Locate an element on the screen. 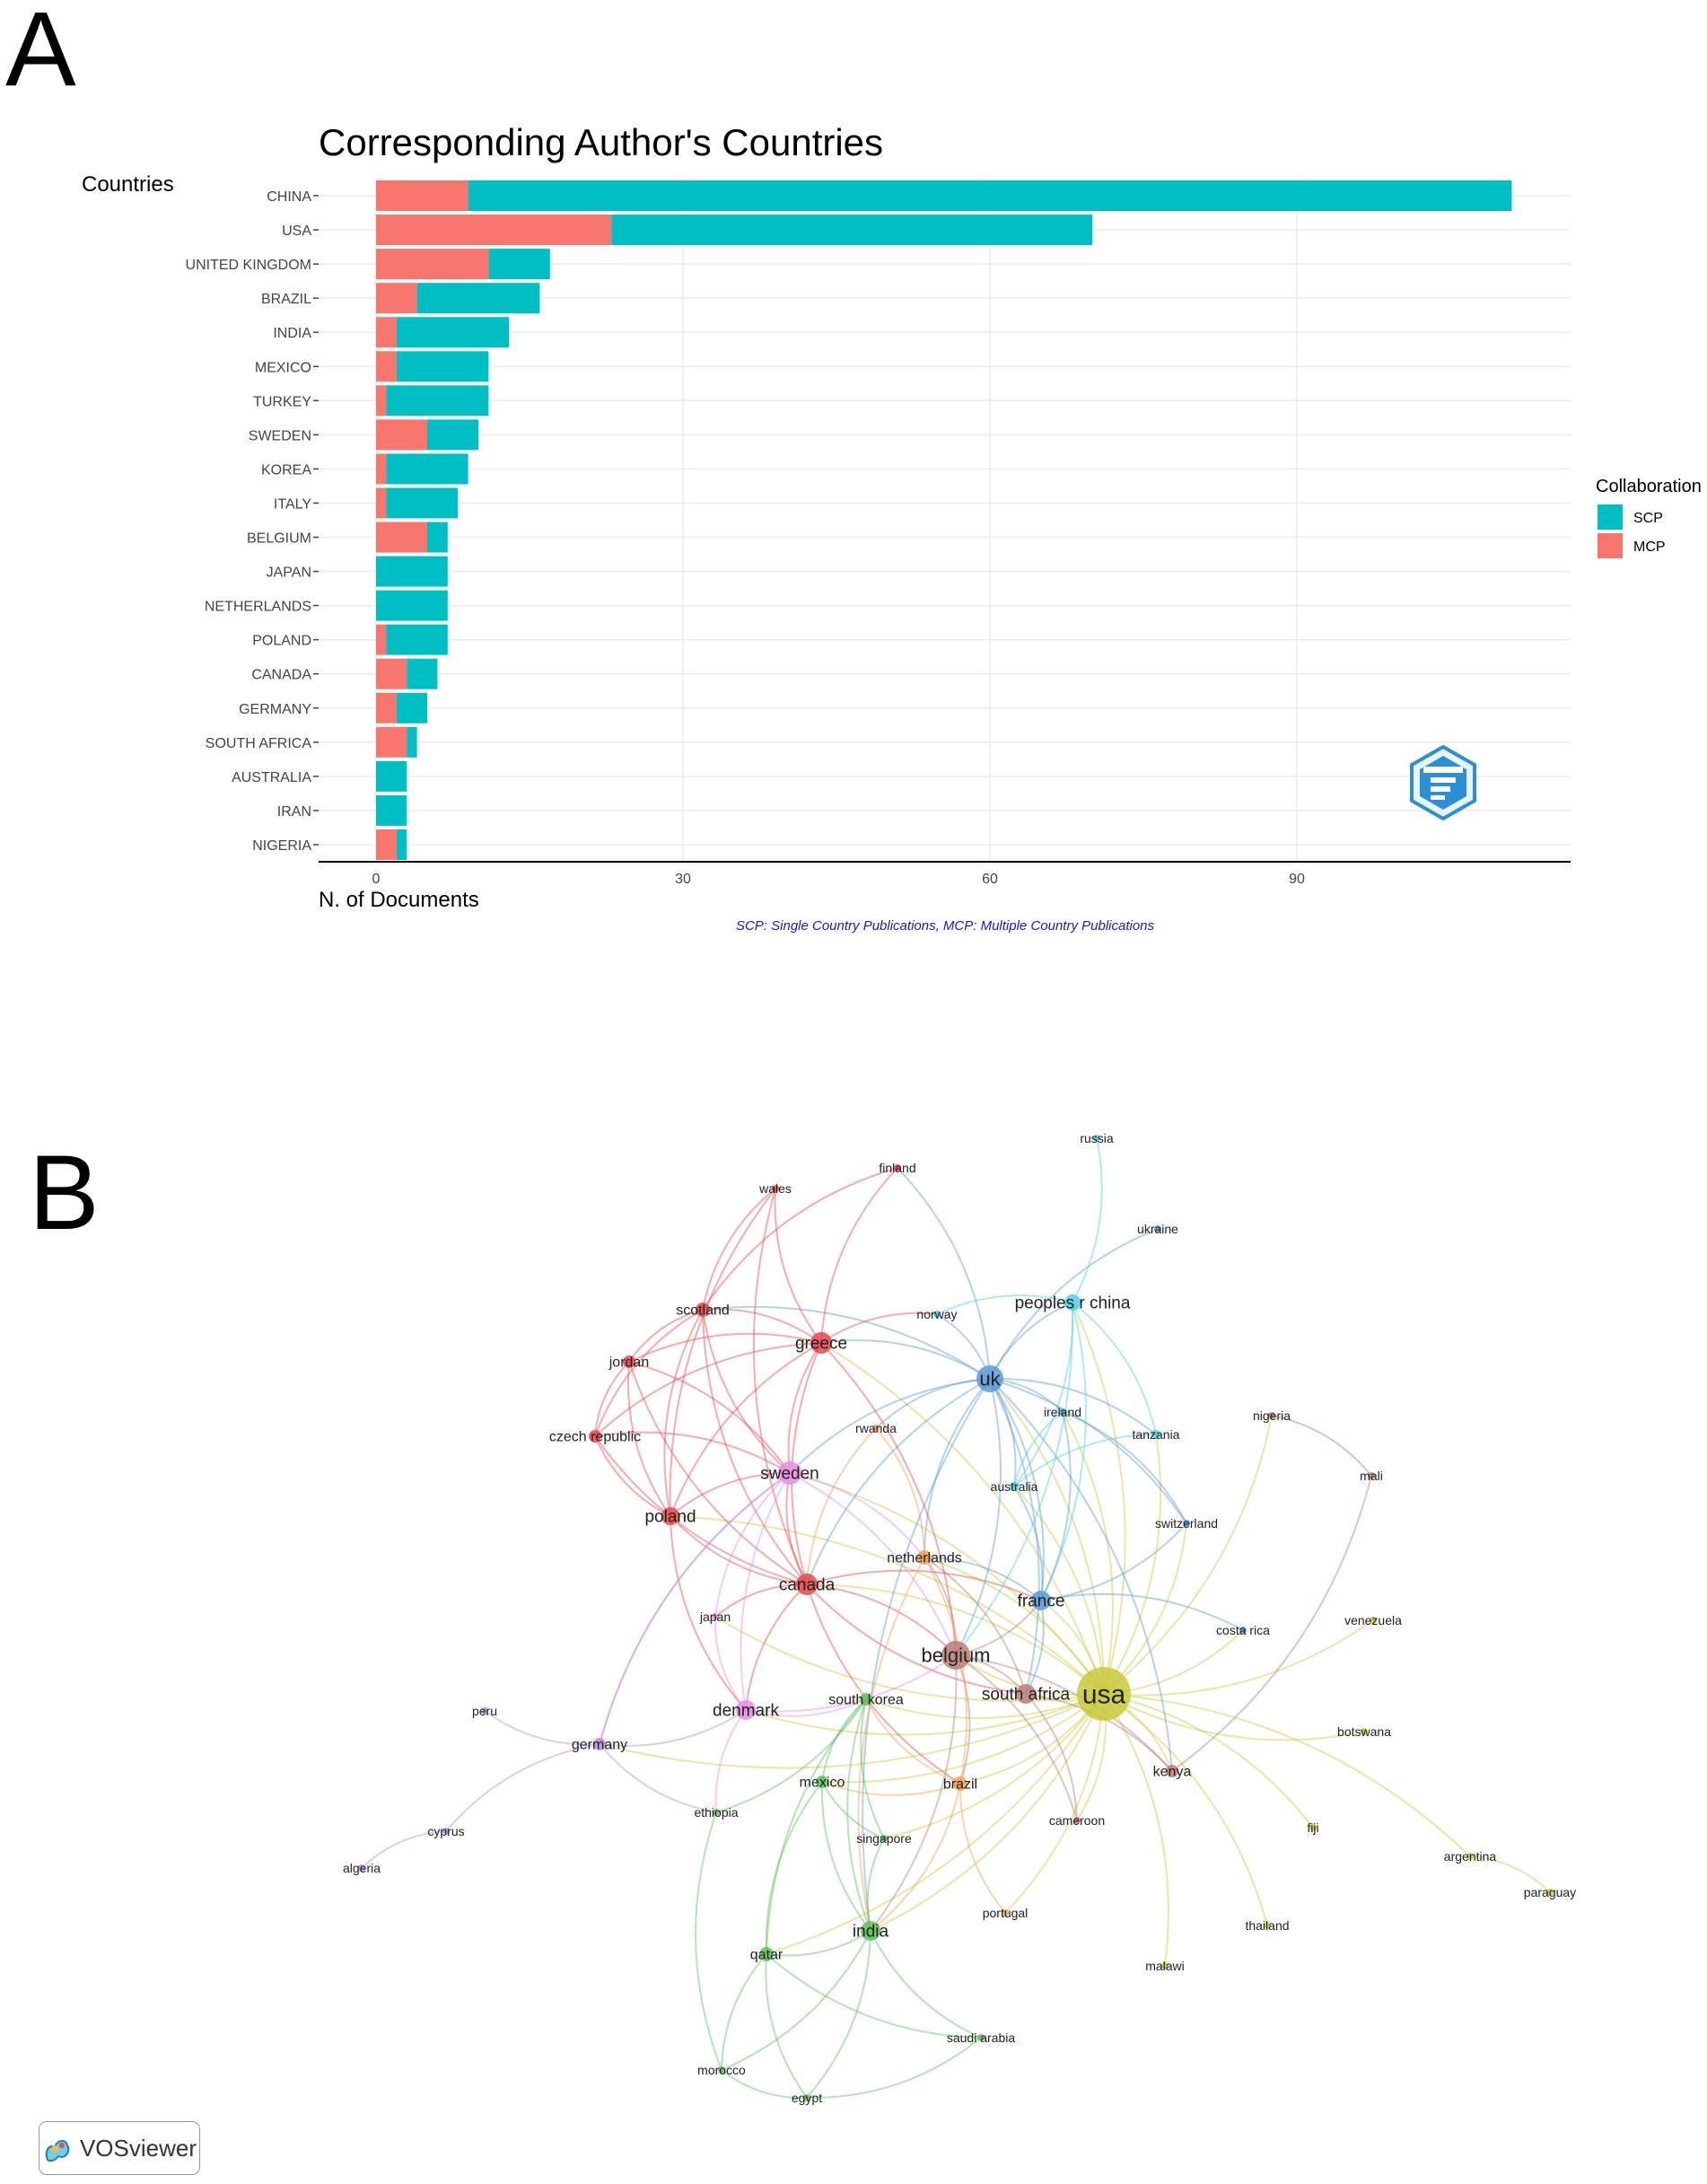 The height and width of the screenshot is (2184, 1707). network-node-label: belgium is located at coordinates (955, 1656).